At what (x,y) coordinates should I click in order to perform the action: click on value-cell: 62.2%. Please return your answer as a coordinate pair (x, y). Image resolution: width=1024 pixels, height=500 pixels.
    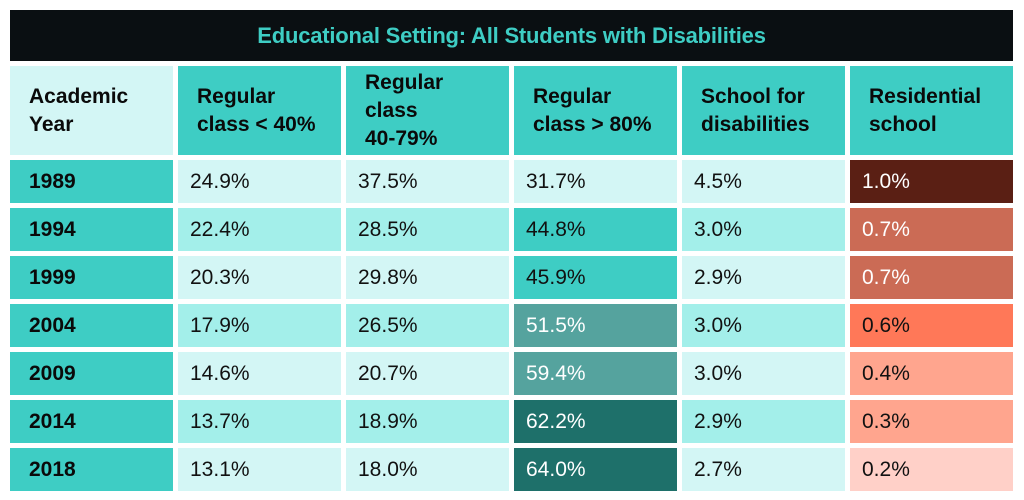
    Looking at the image, I should click on (595, 421).